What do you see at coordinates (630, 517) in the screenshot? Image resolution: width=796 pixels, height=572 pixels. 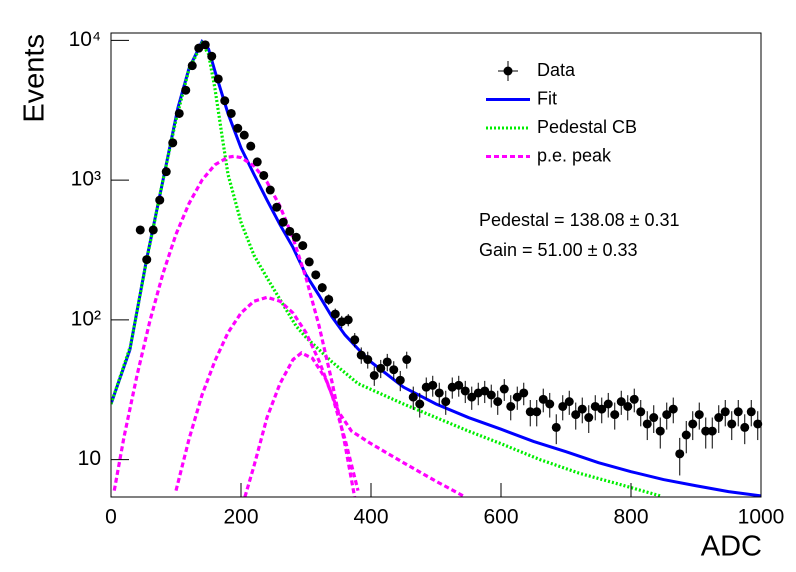 I see `x-tick-label: 800` at bounding box center [630, 517].